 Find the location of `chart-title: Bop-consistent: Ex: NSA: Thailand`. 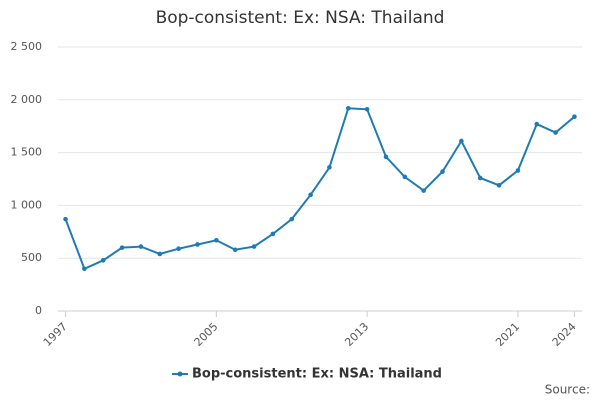

chart-title: Bop-consistent: Ex: NSA: Thailand is located at coordinates (300, 18).